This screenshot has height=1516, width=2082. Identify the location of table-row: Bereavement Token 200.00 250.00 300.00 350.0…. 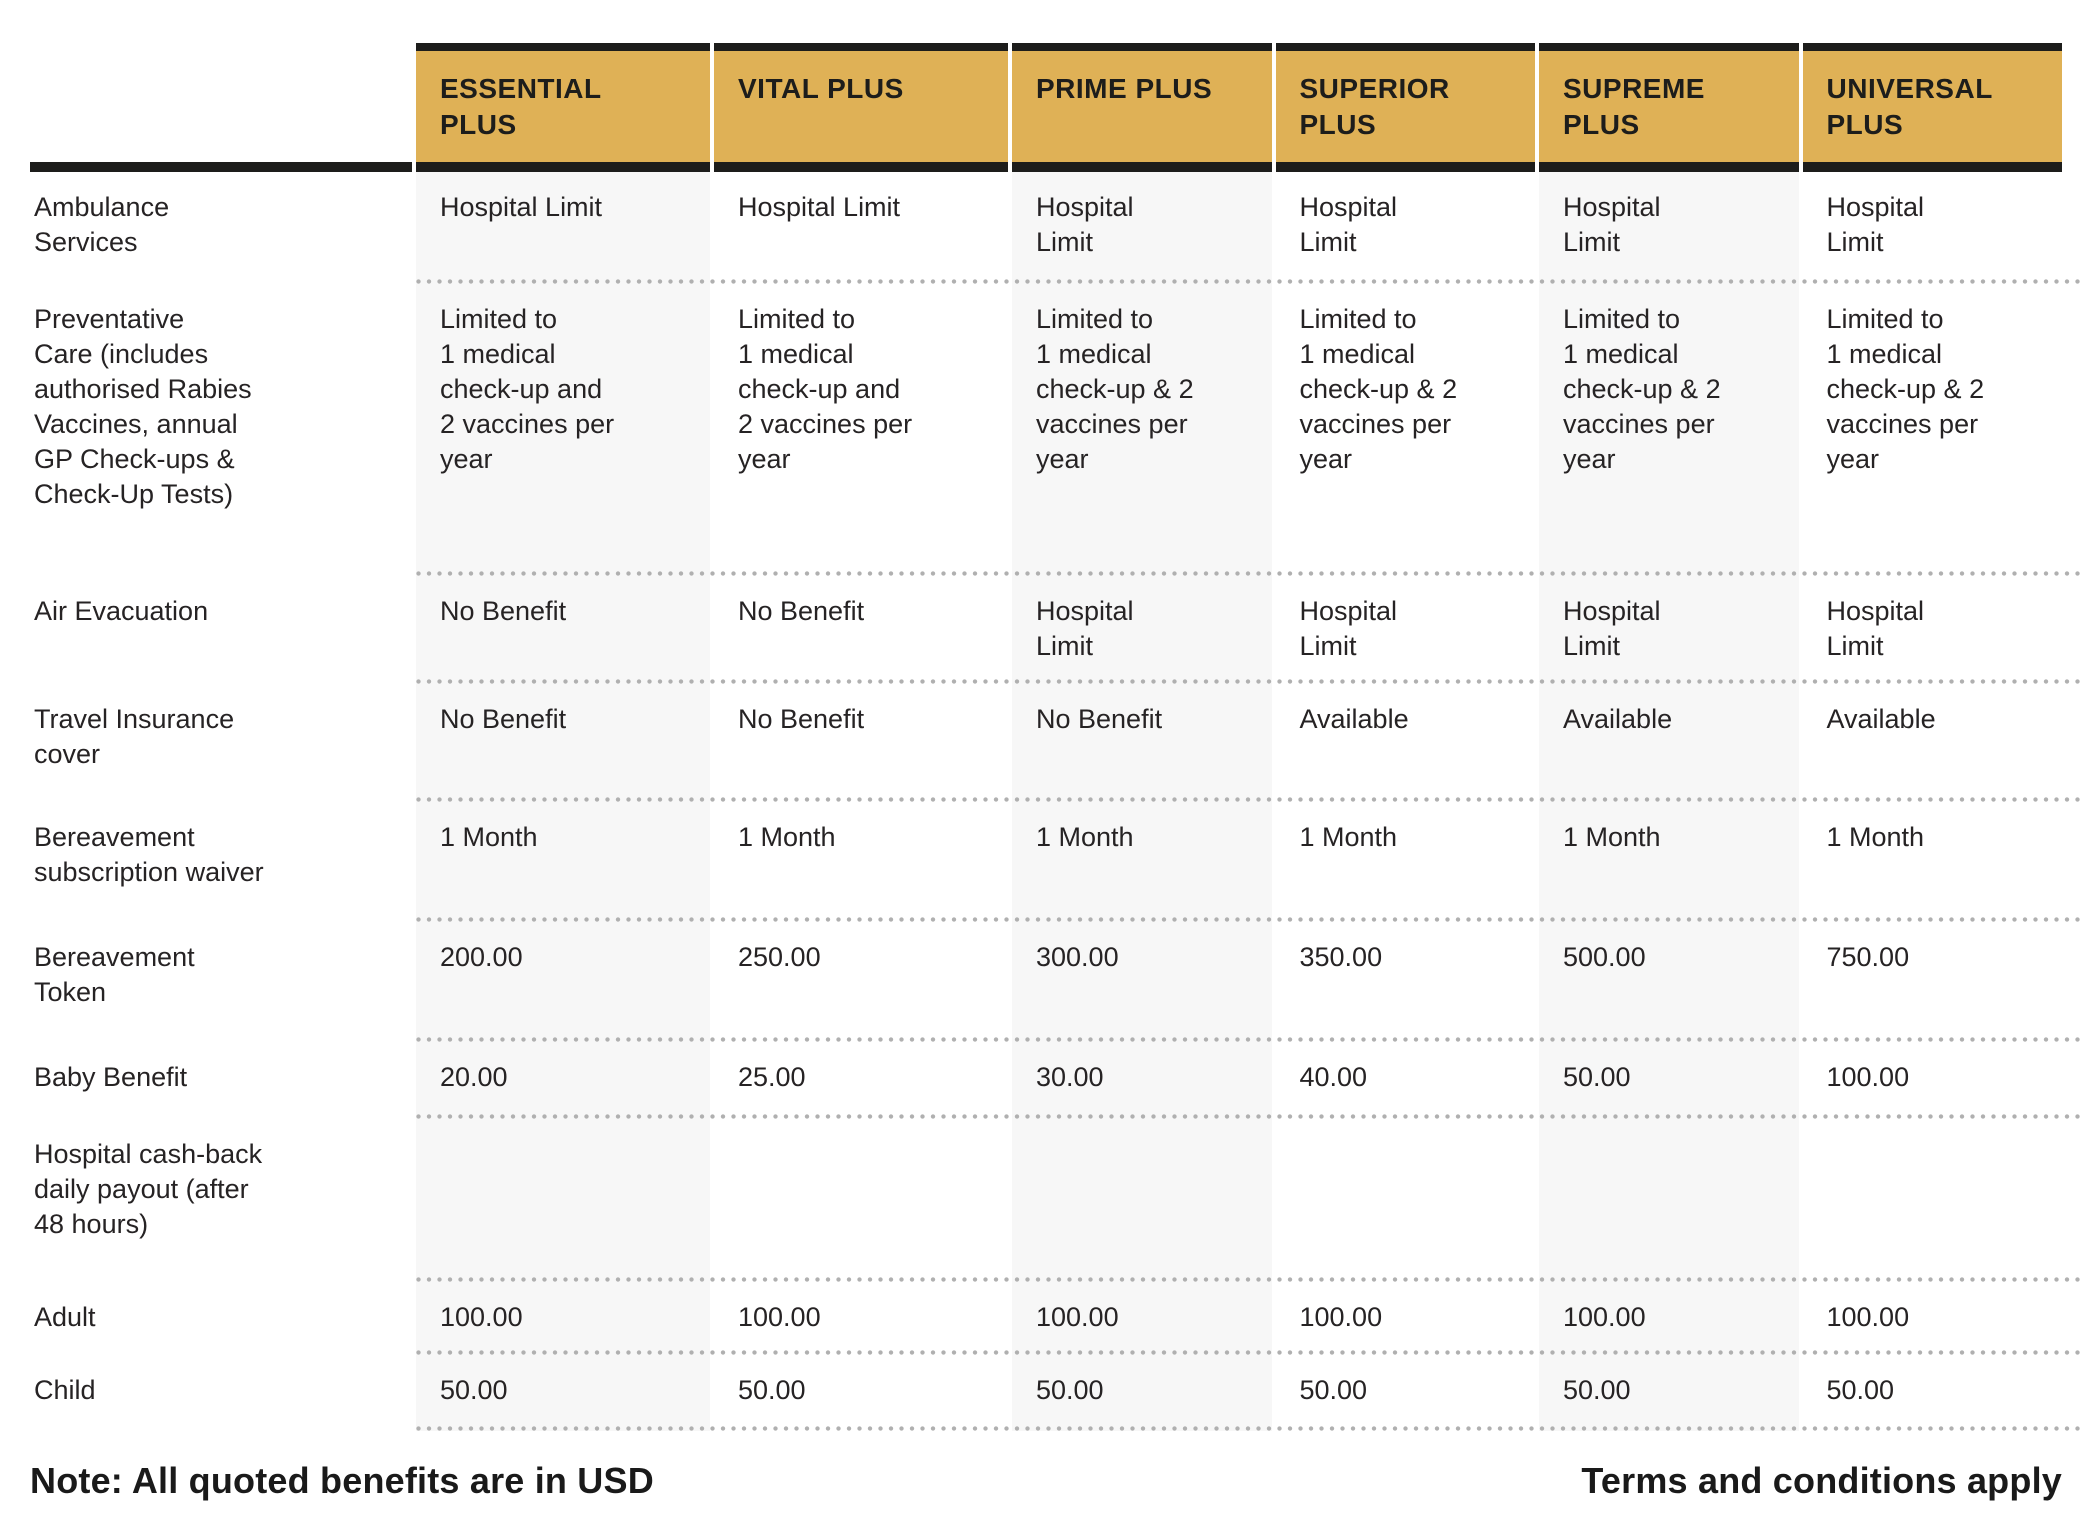
(1056, 982).